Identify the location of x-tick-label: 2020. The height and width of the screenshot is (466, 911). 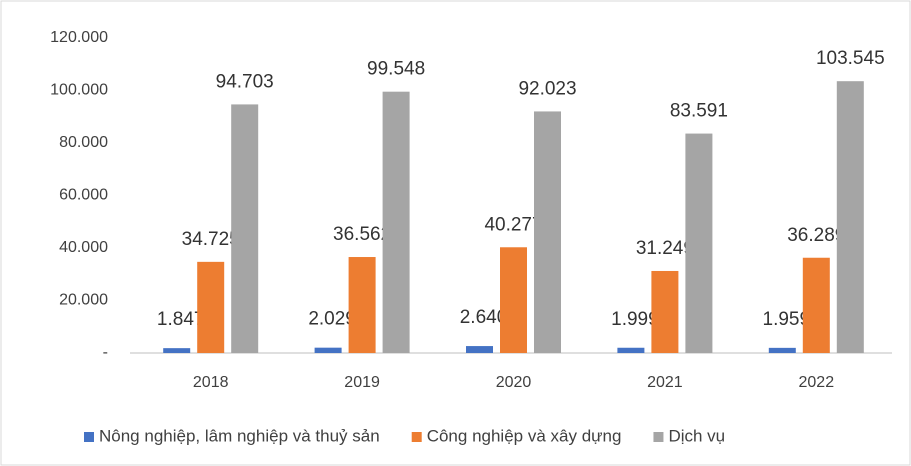
(514, 382).